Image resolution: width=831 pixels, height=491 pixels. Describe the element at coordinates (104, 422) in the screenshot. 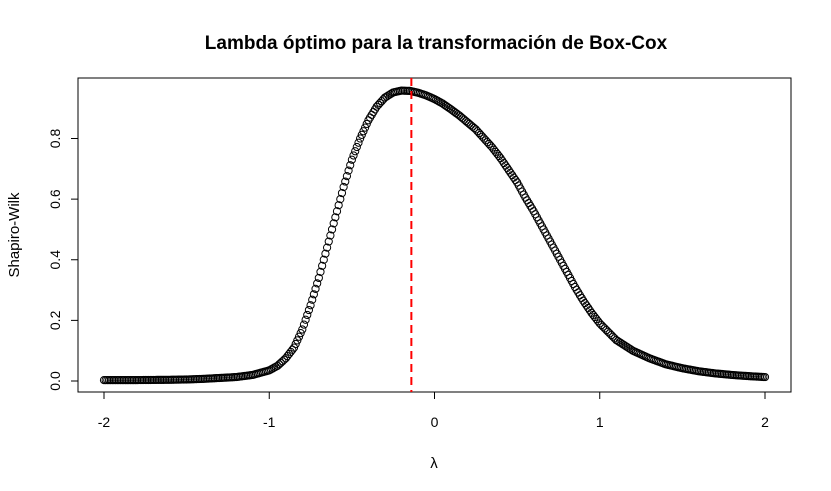

I see `x-tick-label: -2` at that location.